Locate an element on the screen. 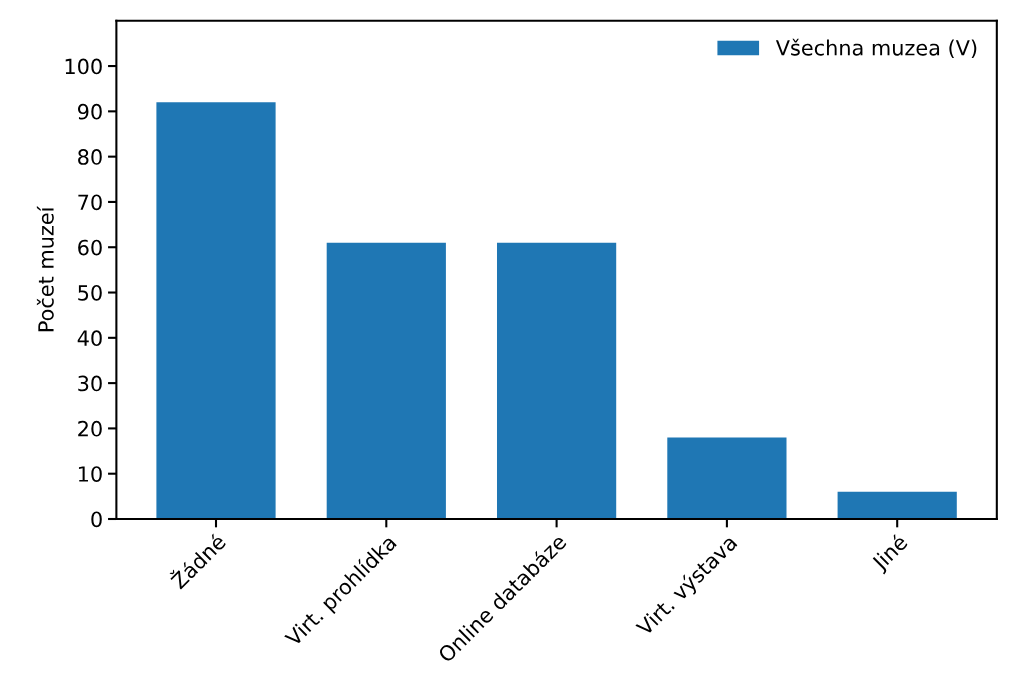  y-tick-label: 20 is located at coordinates (90, 428).